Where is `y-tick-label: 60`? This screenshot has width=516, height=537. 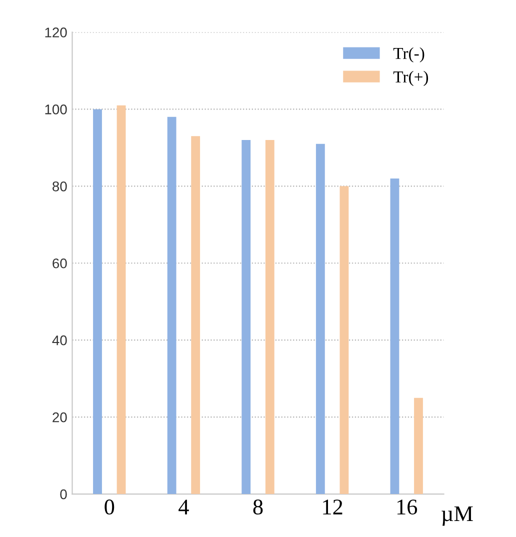 y-tick-label: 60 is located at coordinates (59, 263).